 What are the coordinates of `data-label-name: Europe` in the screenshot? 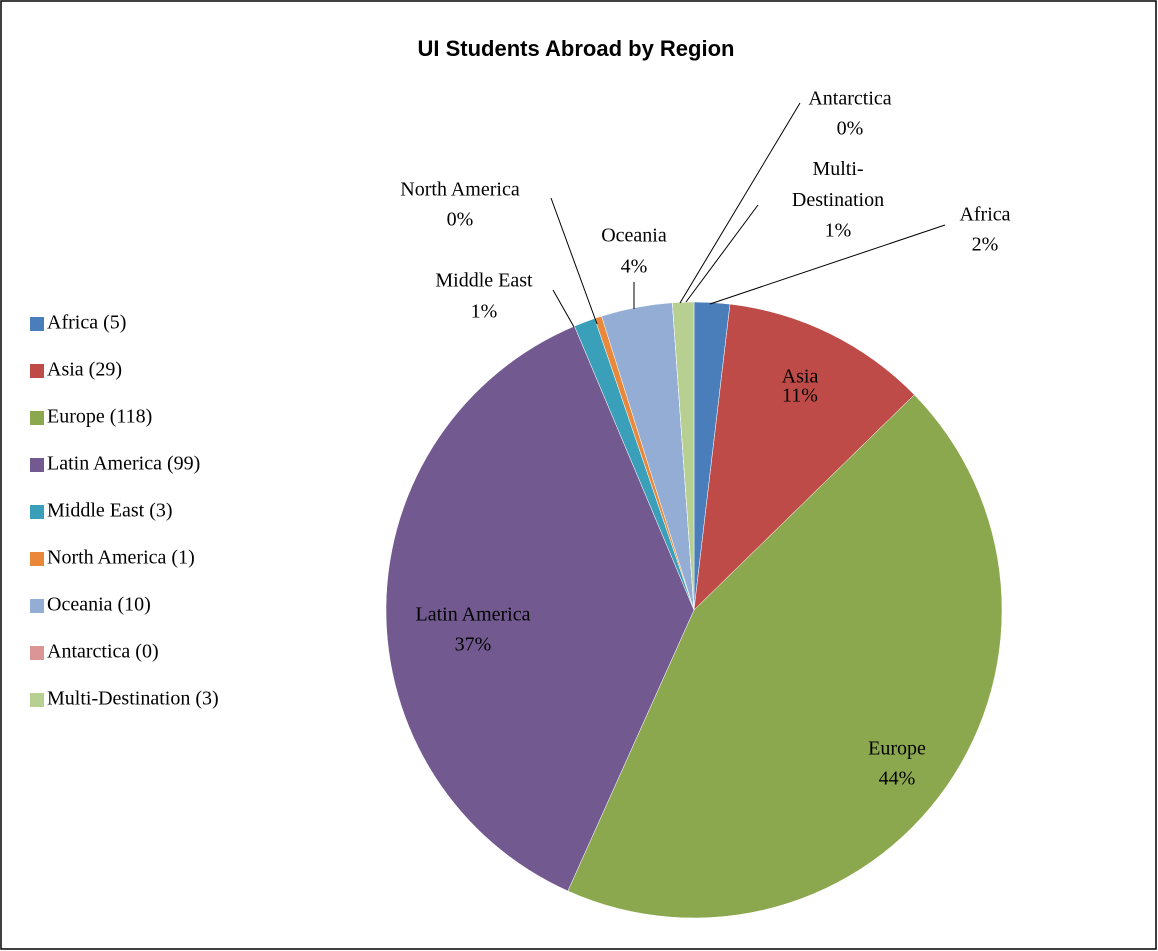 It's located at (897, 749).